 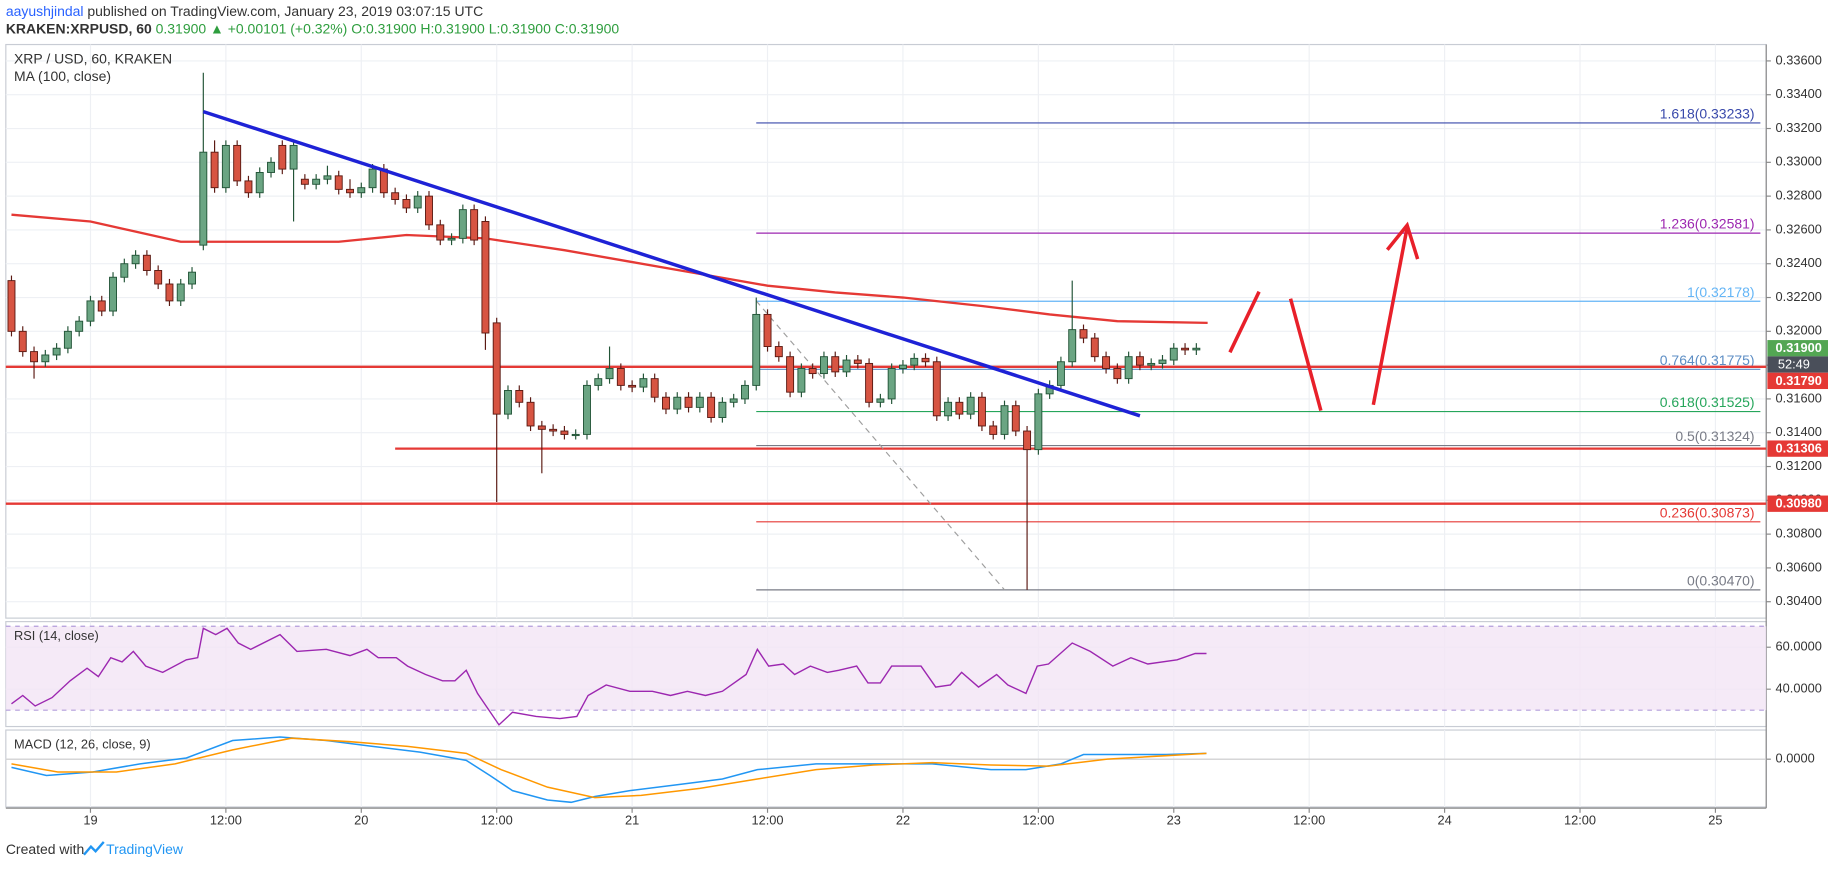 What do you see at coordinates (1721, 580) in the screenshot?
I see `fib-label: 0(0.30470)` at bounding box center [1721, 580].